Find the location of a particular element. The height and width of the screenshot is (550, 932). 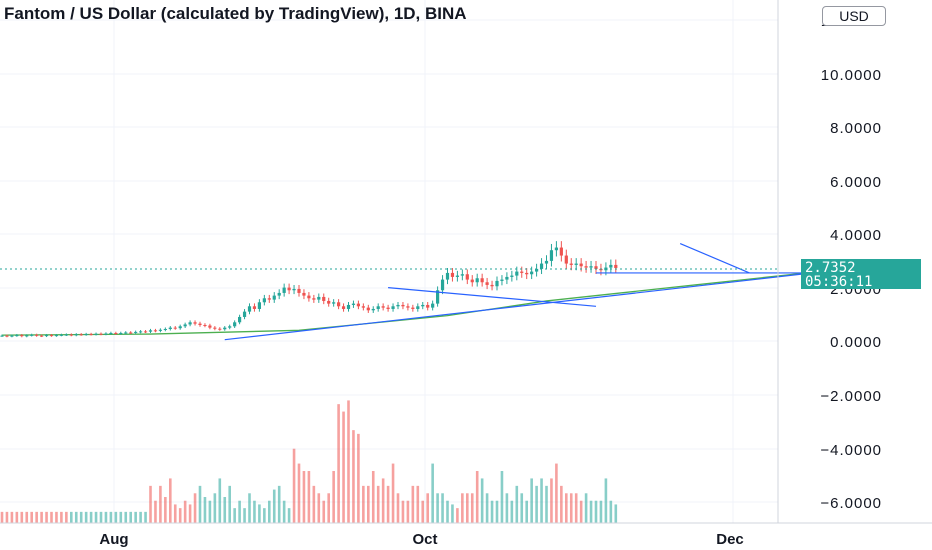

volume-bars is located at coordinates (309, 461).